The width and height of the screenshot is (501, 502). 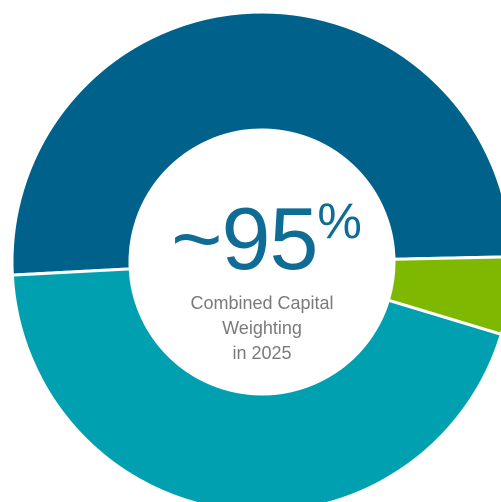 I want to click on center-value-number: ~95, so click(x=244, y=238).